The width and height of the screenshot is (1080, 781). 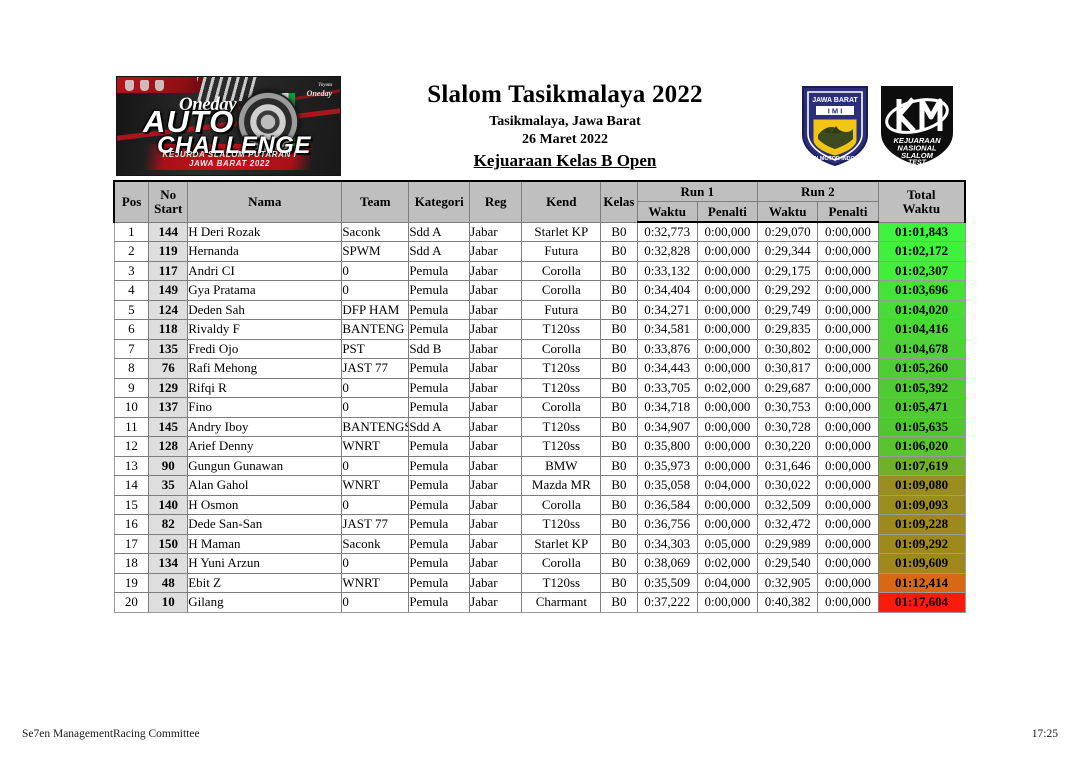 What do you see at coordinates (375, 251) in the screenshot?
I see `cell-team: SPWM` at bounding box center [375, 251].